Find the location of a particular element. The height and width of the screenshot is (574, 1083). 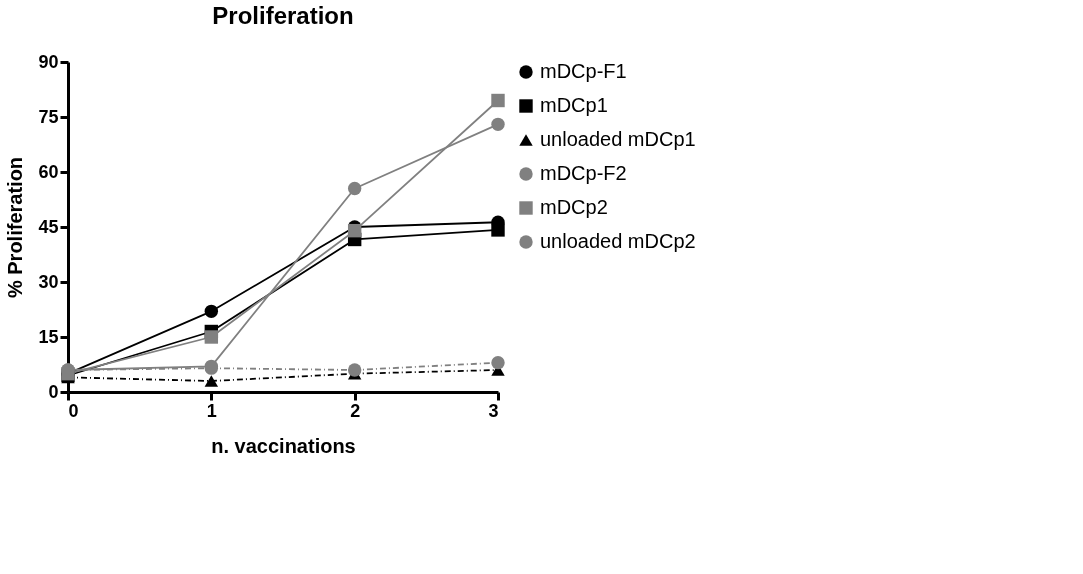

legend-label: mDCp2 is located at coordinates (574, 207).